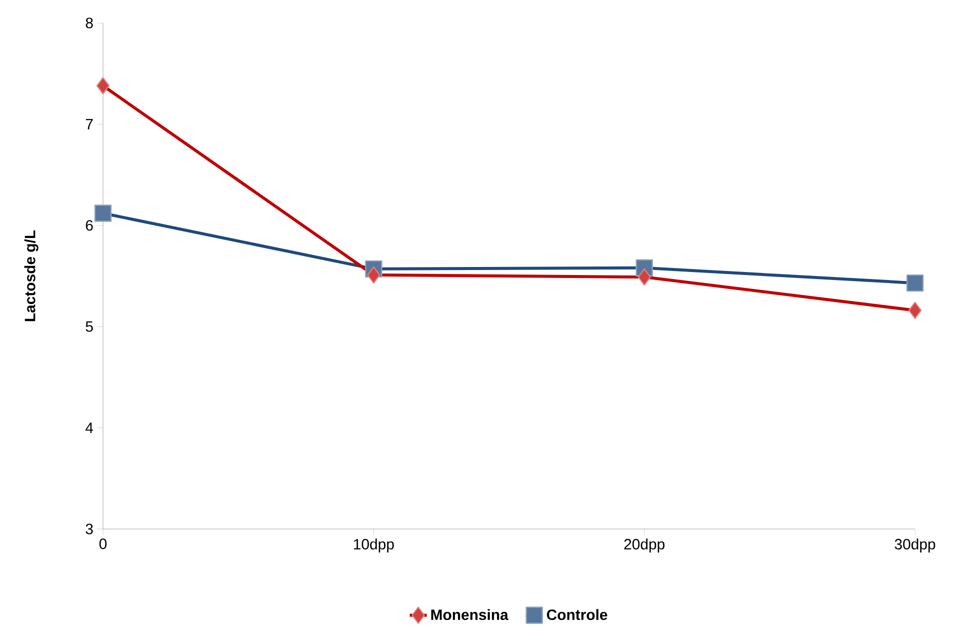 The image size is (953, 629). I want to click on y-tick-label: 4, so click(90, 427).